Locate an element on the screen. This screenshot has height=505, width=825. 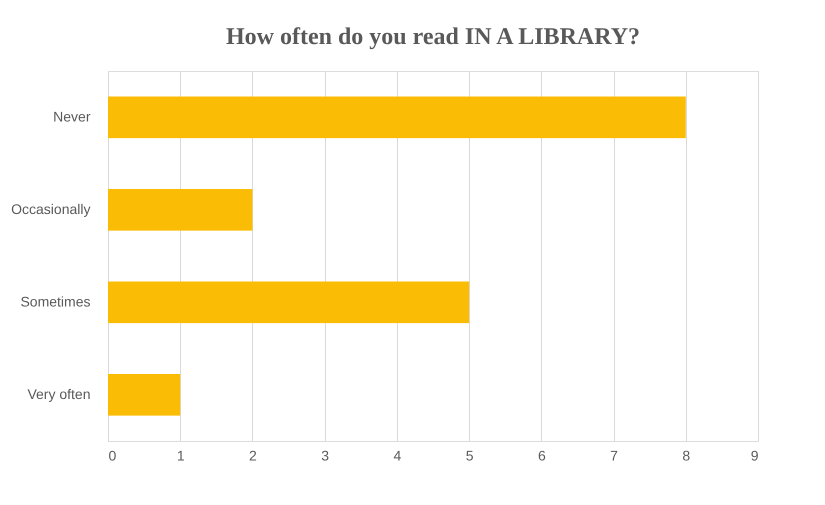
y-tick-label: Never is located at coordinates (72, 116).